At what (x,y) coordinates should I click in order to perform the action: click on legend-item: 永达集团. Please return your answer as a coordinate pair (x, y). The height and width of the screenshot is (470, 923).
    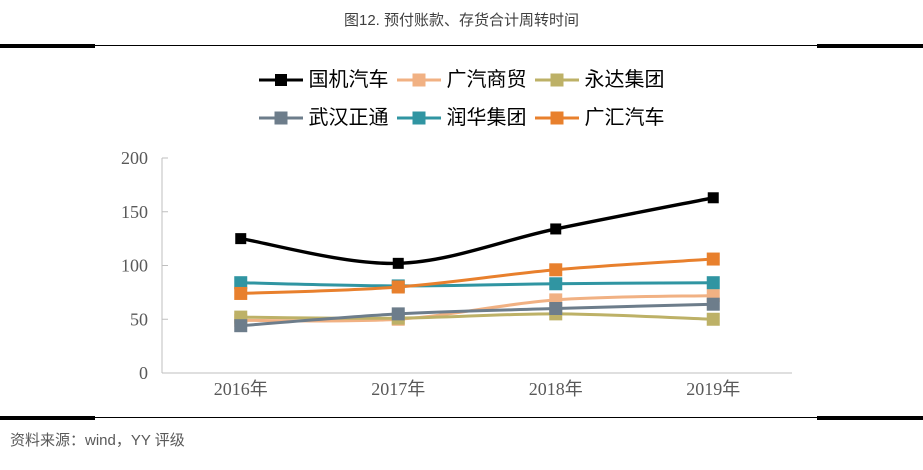
    Looking at the image, I should click on (599, 80).